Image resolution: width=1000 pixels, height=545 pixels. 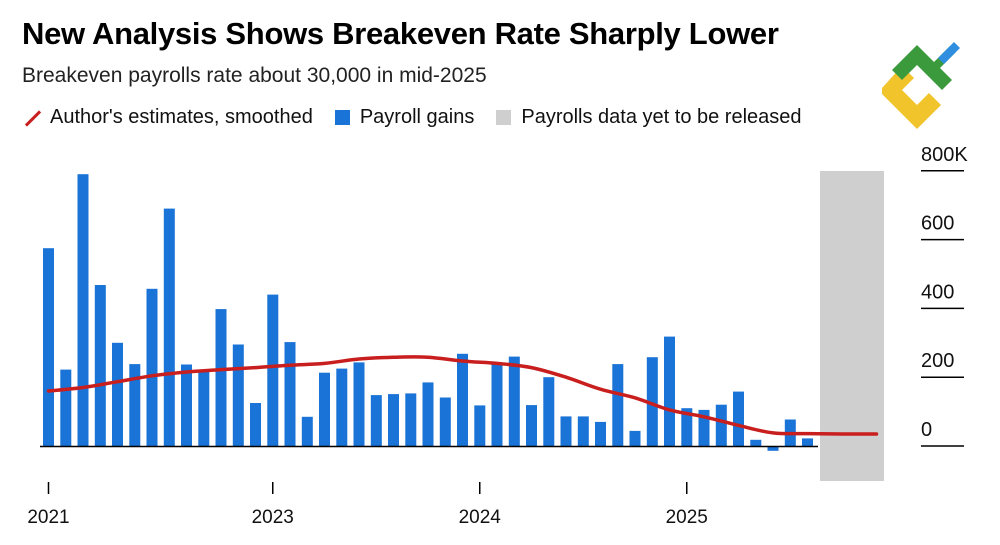 I want to click on legend-item-shade: Payrolls data yet to be released, so click(x=649, y=117).